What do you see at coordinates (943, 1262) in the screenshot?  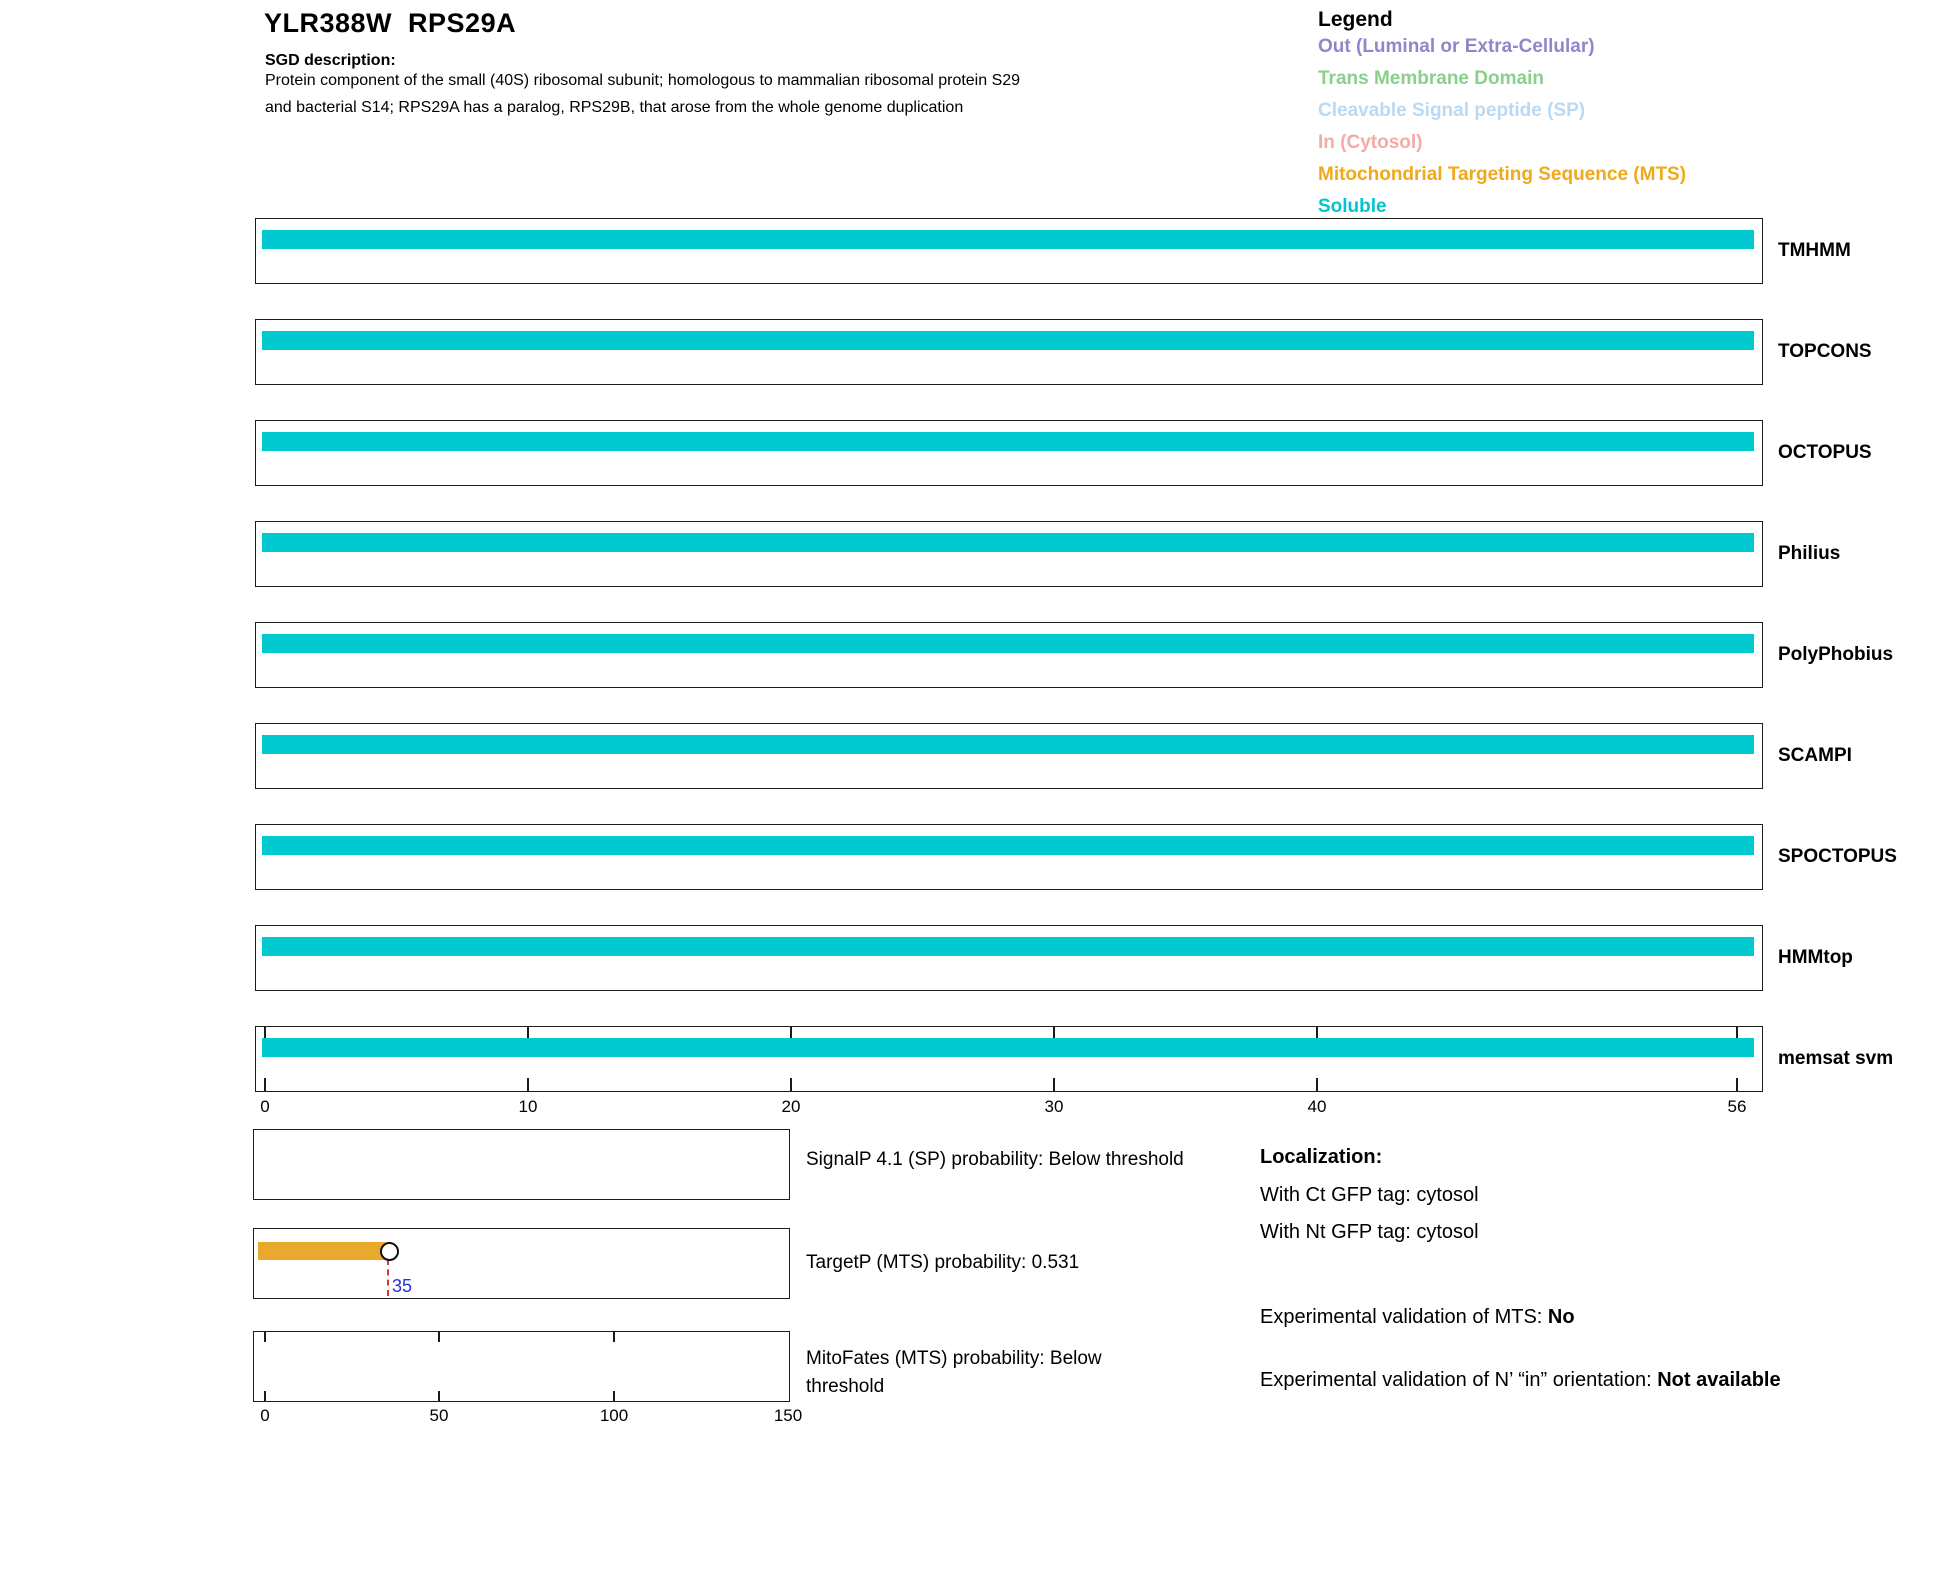 I see `targetp-label: TargetP (MTS) probability: 0.531` at bounding box center [943, 1262].